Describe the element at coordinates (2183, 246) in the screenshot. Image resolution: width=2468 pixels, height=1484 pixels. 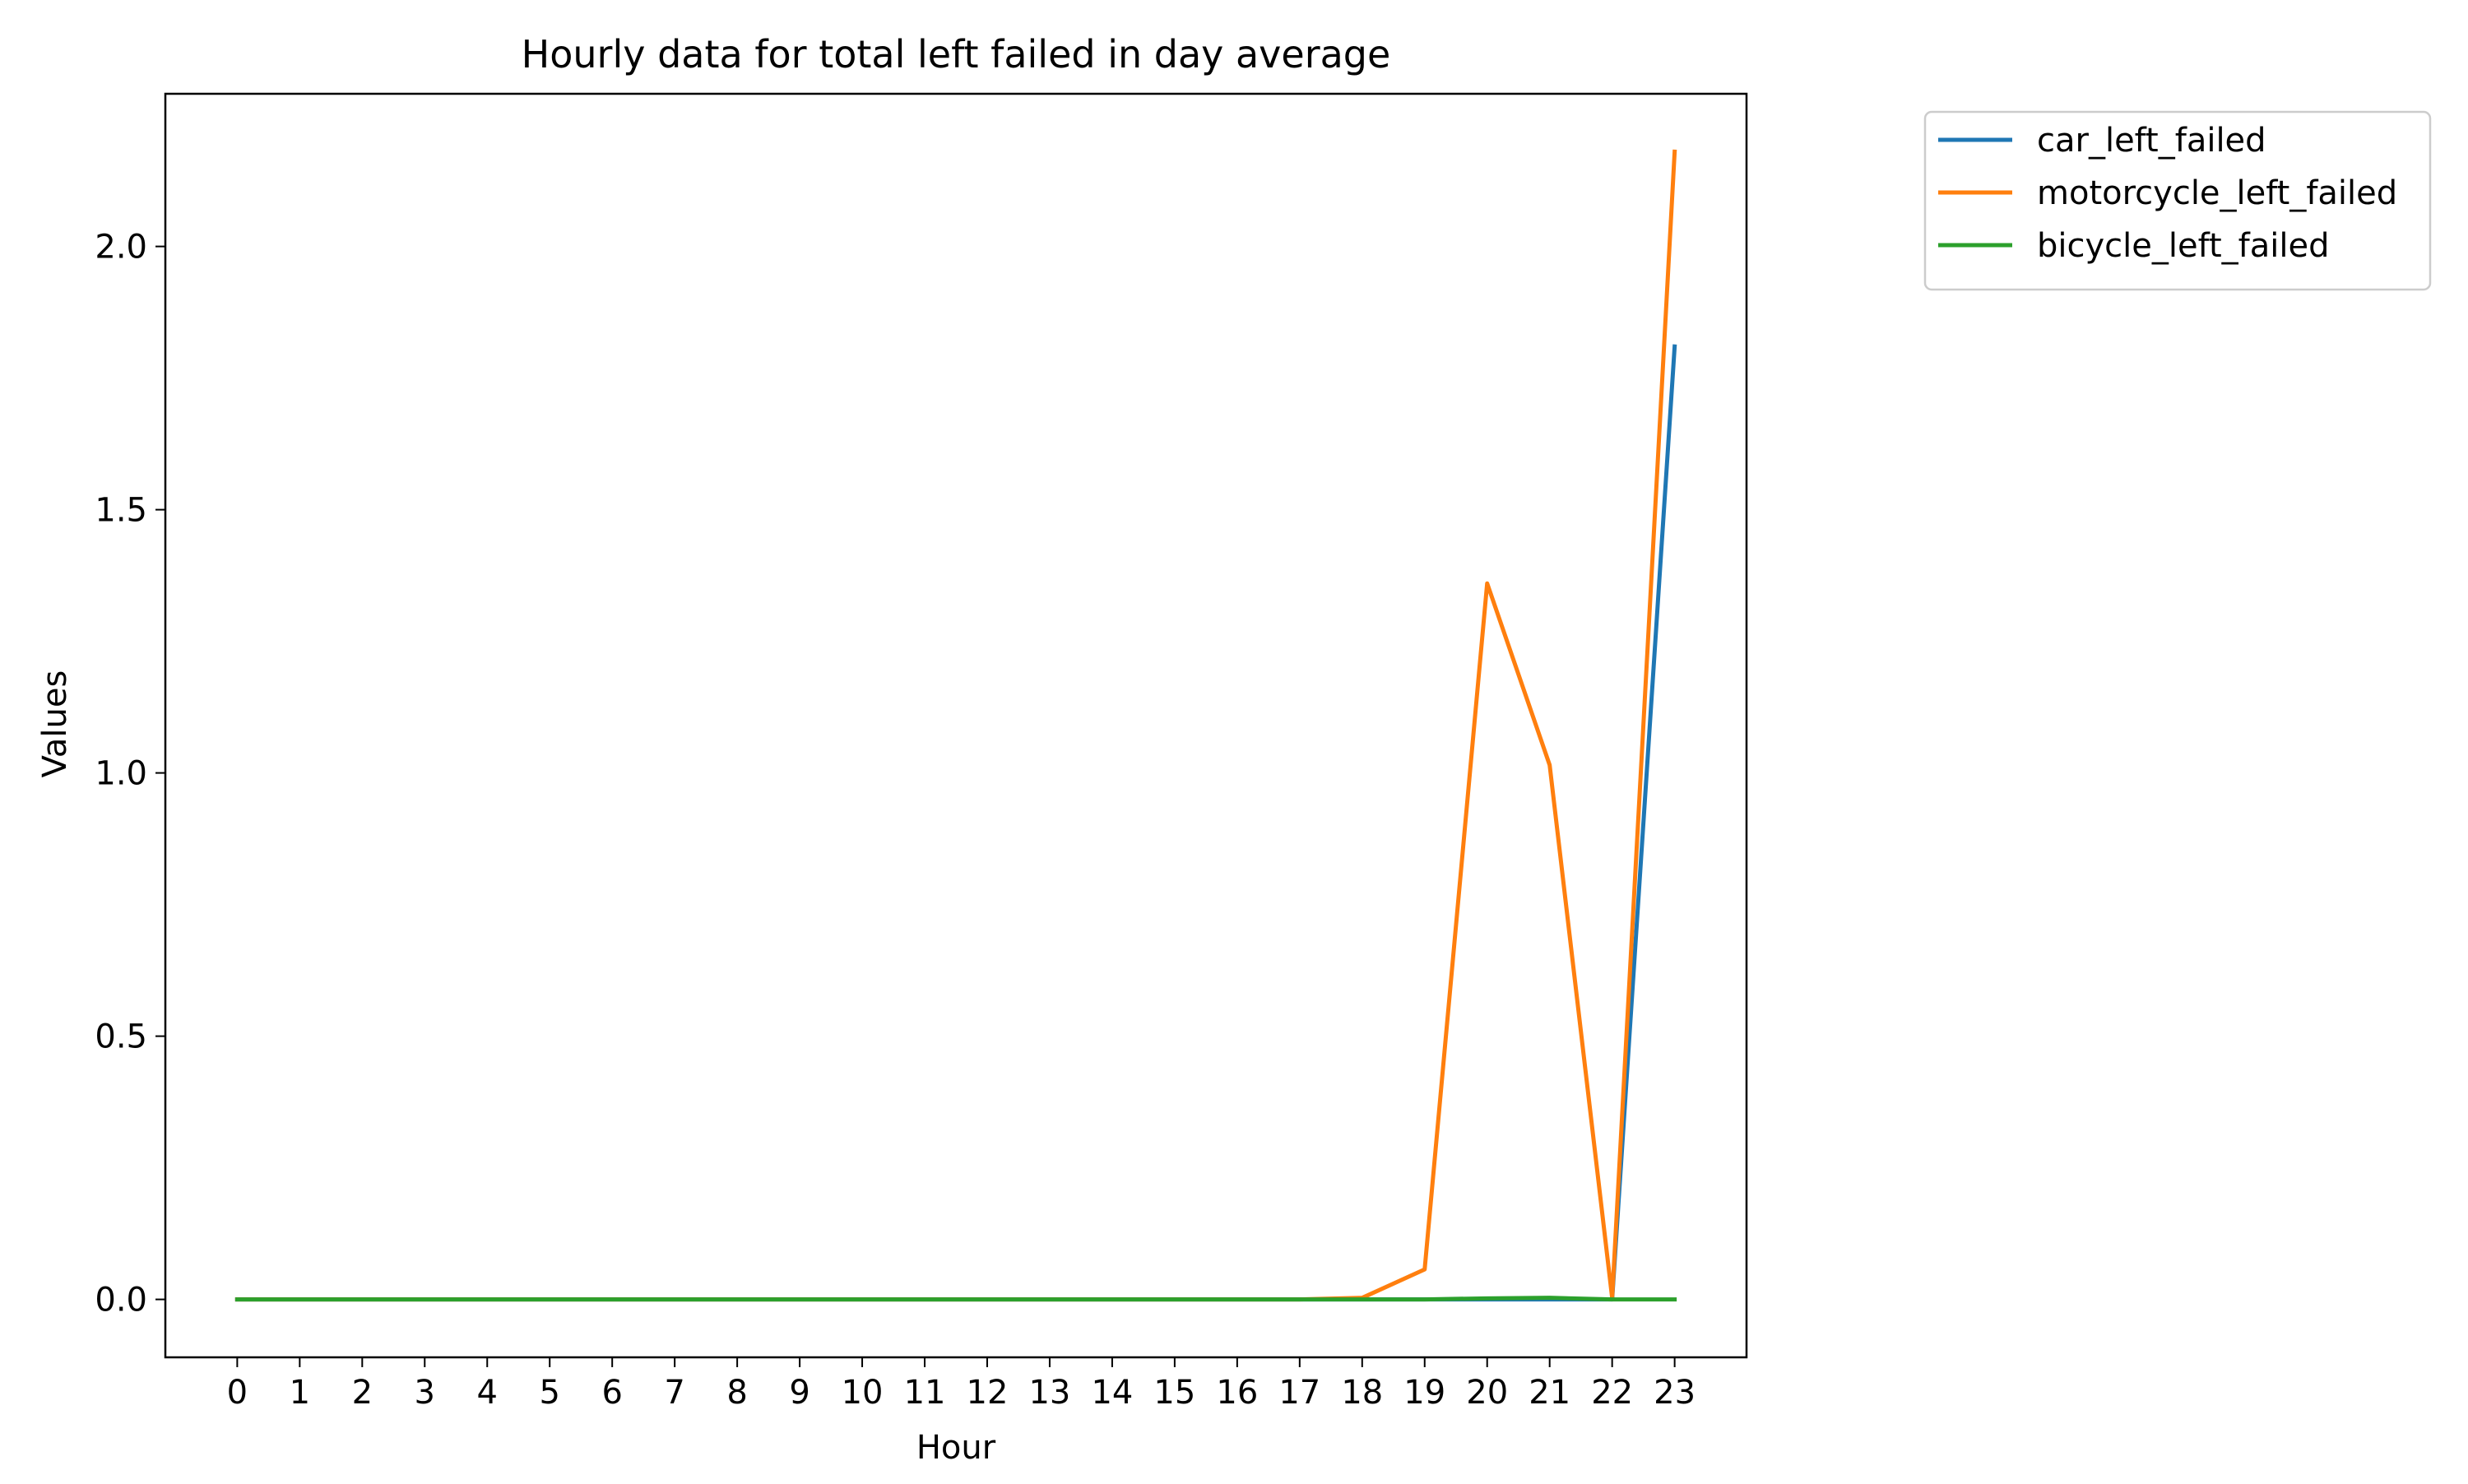
I see `legend-label: bicycle_left_failed` at that location.